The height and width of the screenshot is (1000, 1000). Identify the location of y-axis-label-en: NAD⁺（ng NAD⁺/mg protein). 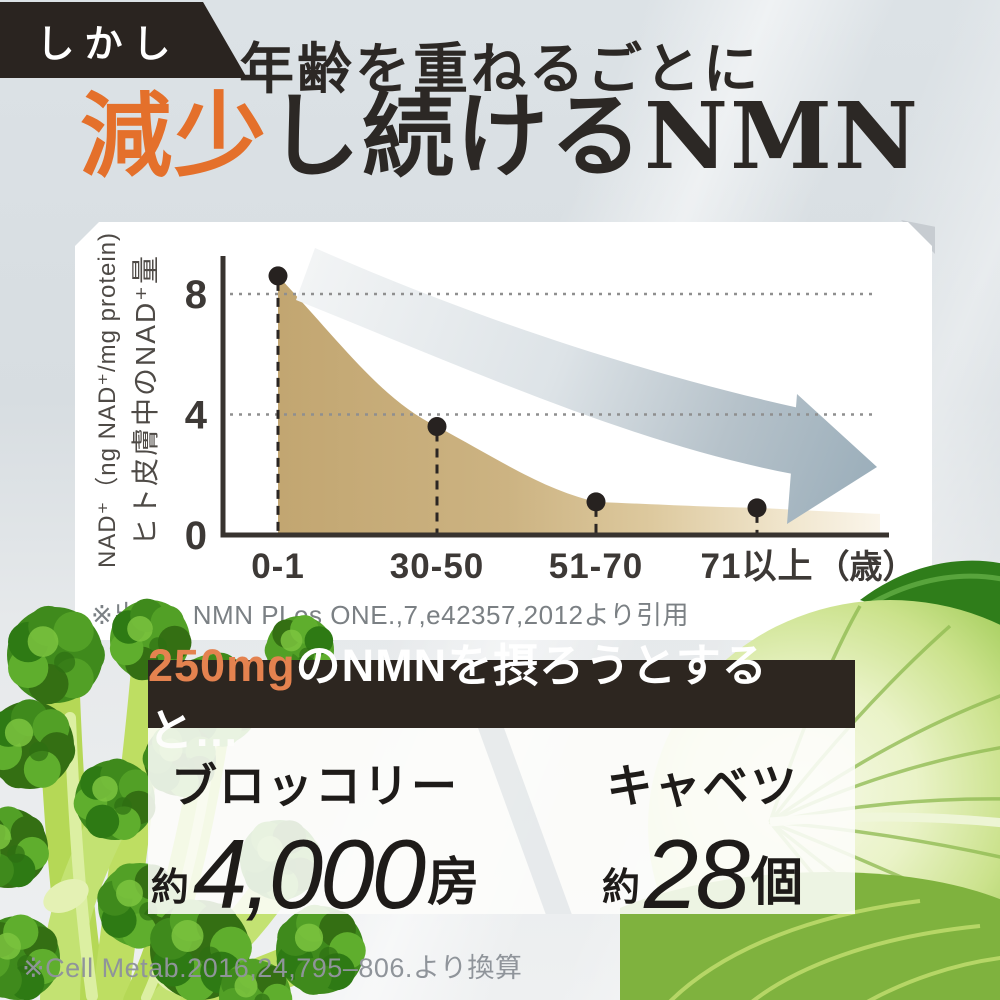
(107, 400).